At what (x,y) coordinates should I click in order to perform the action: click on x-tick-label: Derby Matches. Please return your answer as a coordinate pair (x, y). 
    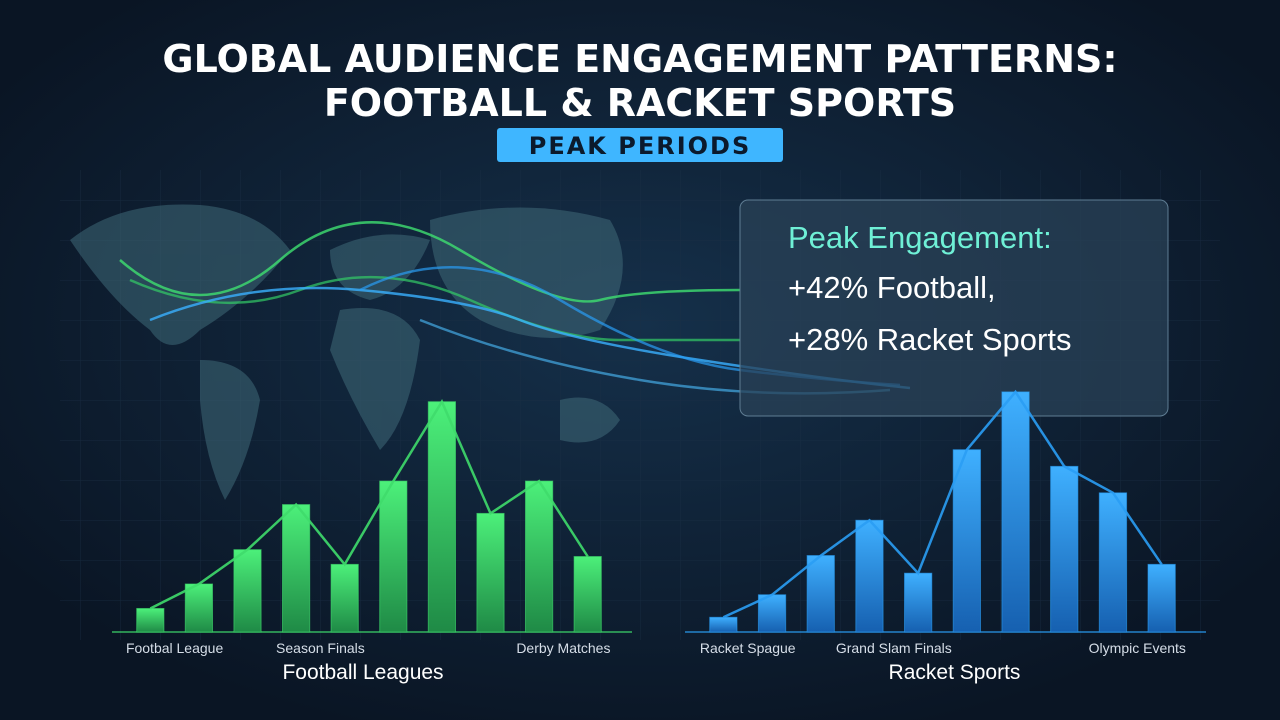
    Looking at the image, I should click on (563, 648).